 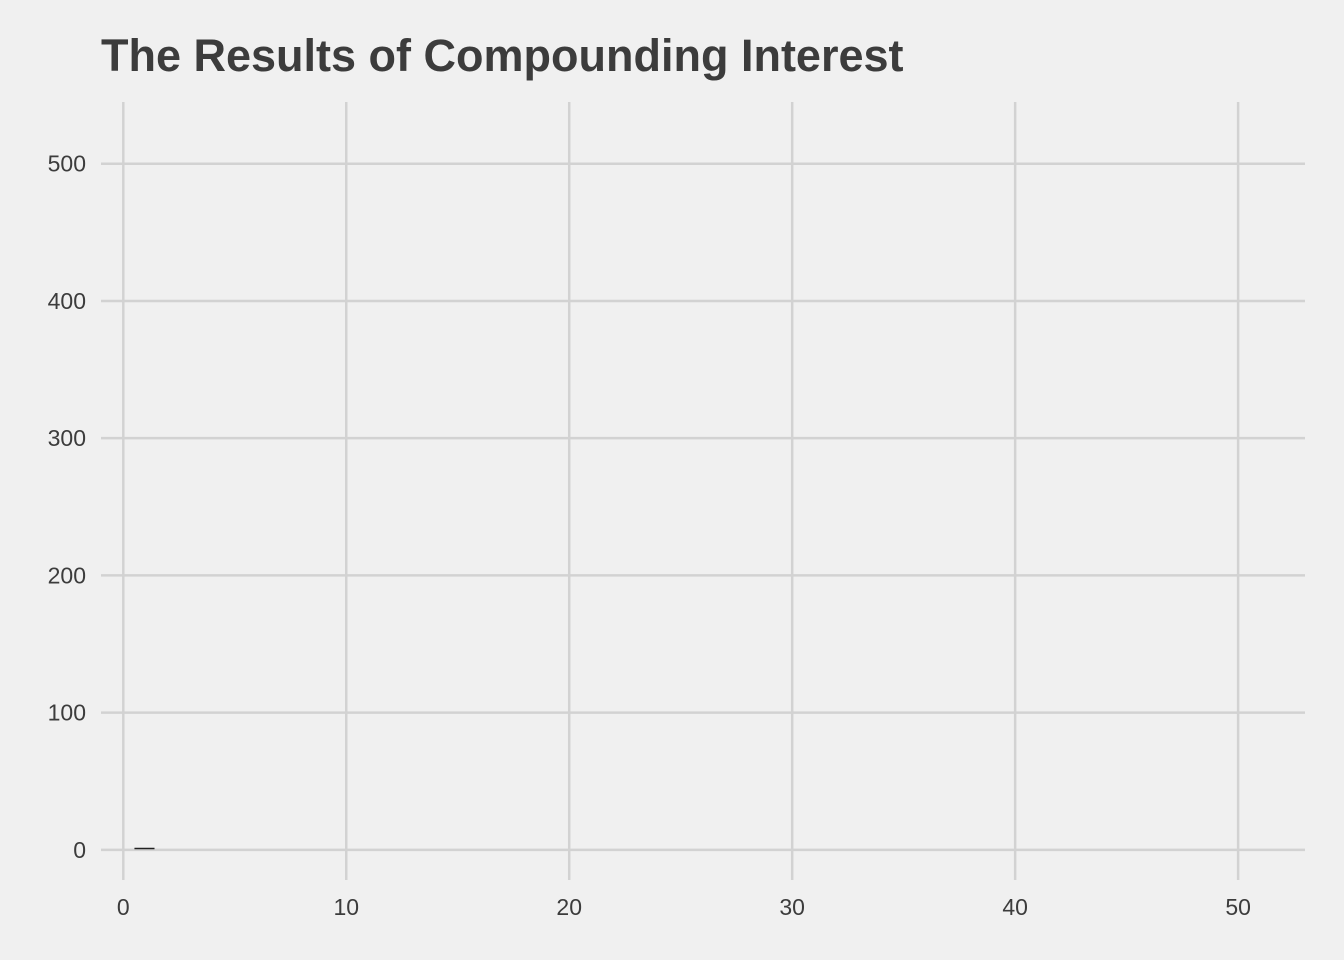 What do you see at coordinates (67, 507) in the screenshot?
I see `y-tick-labels: 0 100 200 300 400 500` at bounding box center [67, 507].